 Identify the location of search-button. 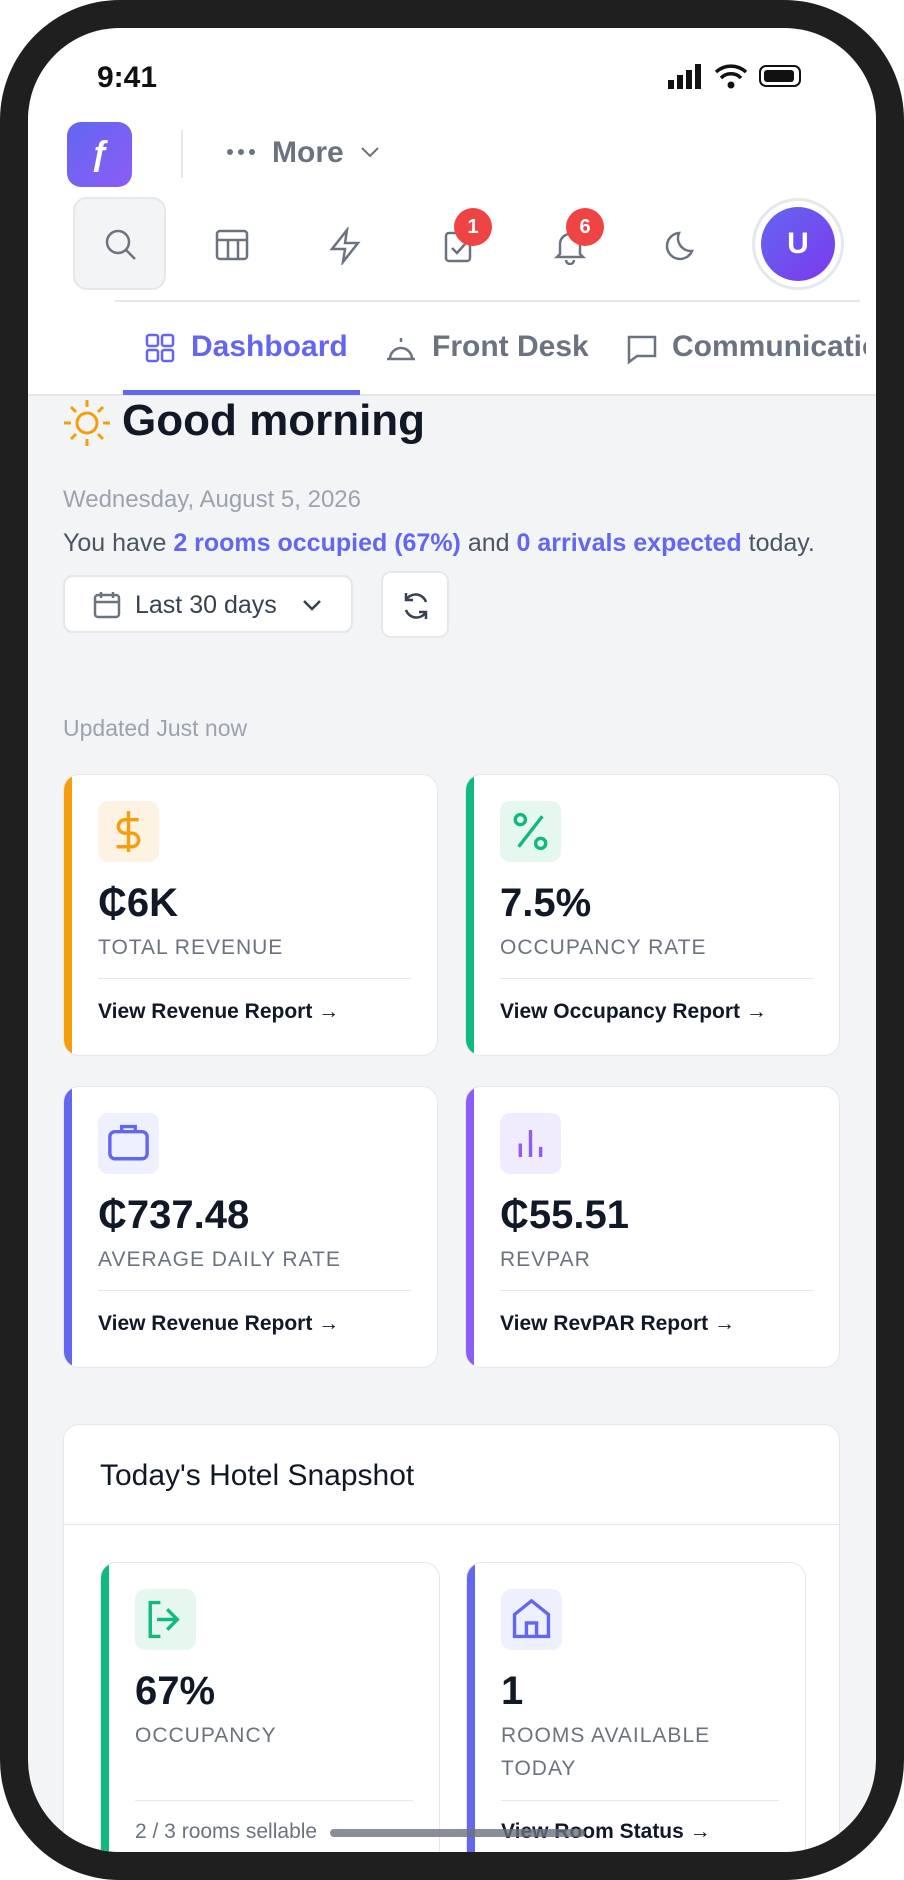
(119, 243).